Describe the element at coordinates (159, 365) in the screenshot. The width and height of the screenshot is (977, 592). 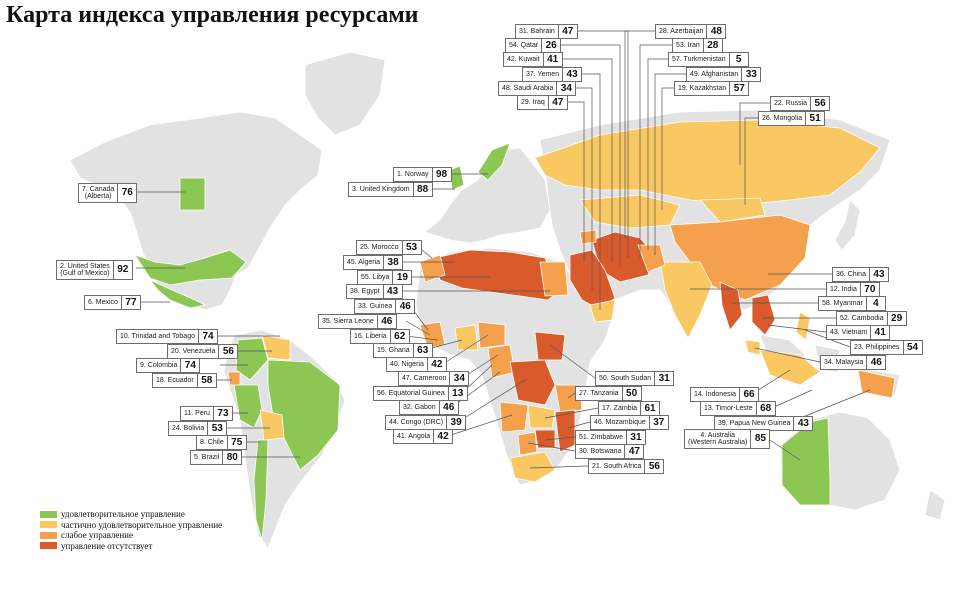
I see `country-name: 9. Colombia` at that location.